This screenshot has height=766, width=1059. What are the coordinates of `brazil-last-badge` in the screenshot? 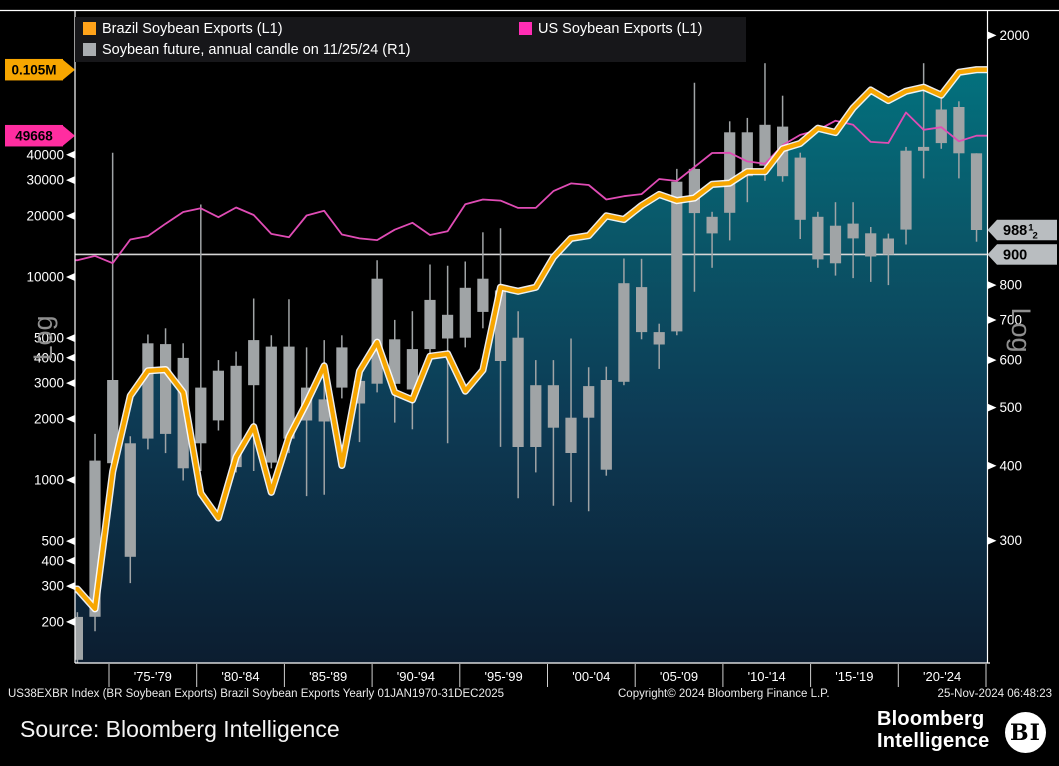 It's located at (34, 69).